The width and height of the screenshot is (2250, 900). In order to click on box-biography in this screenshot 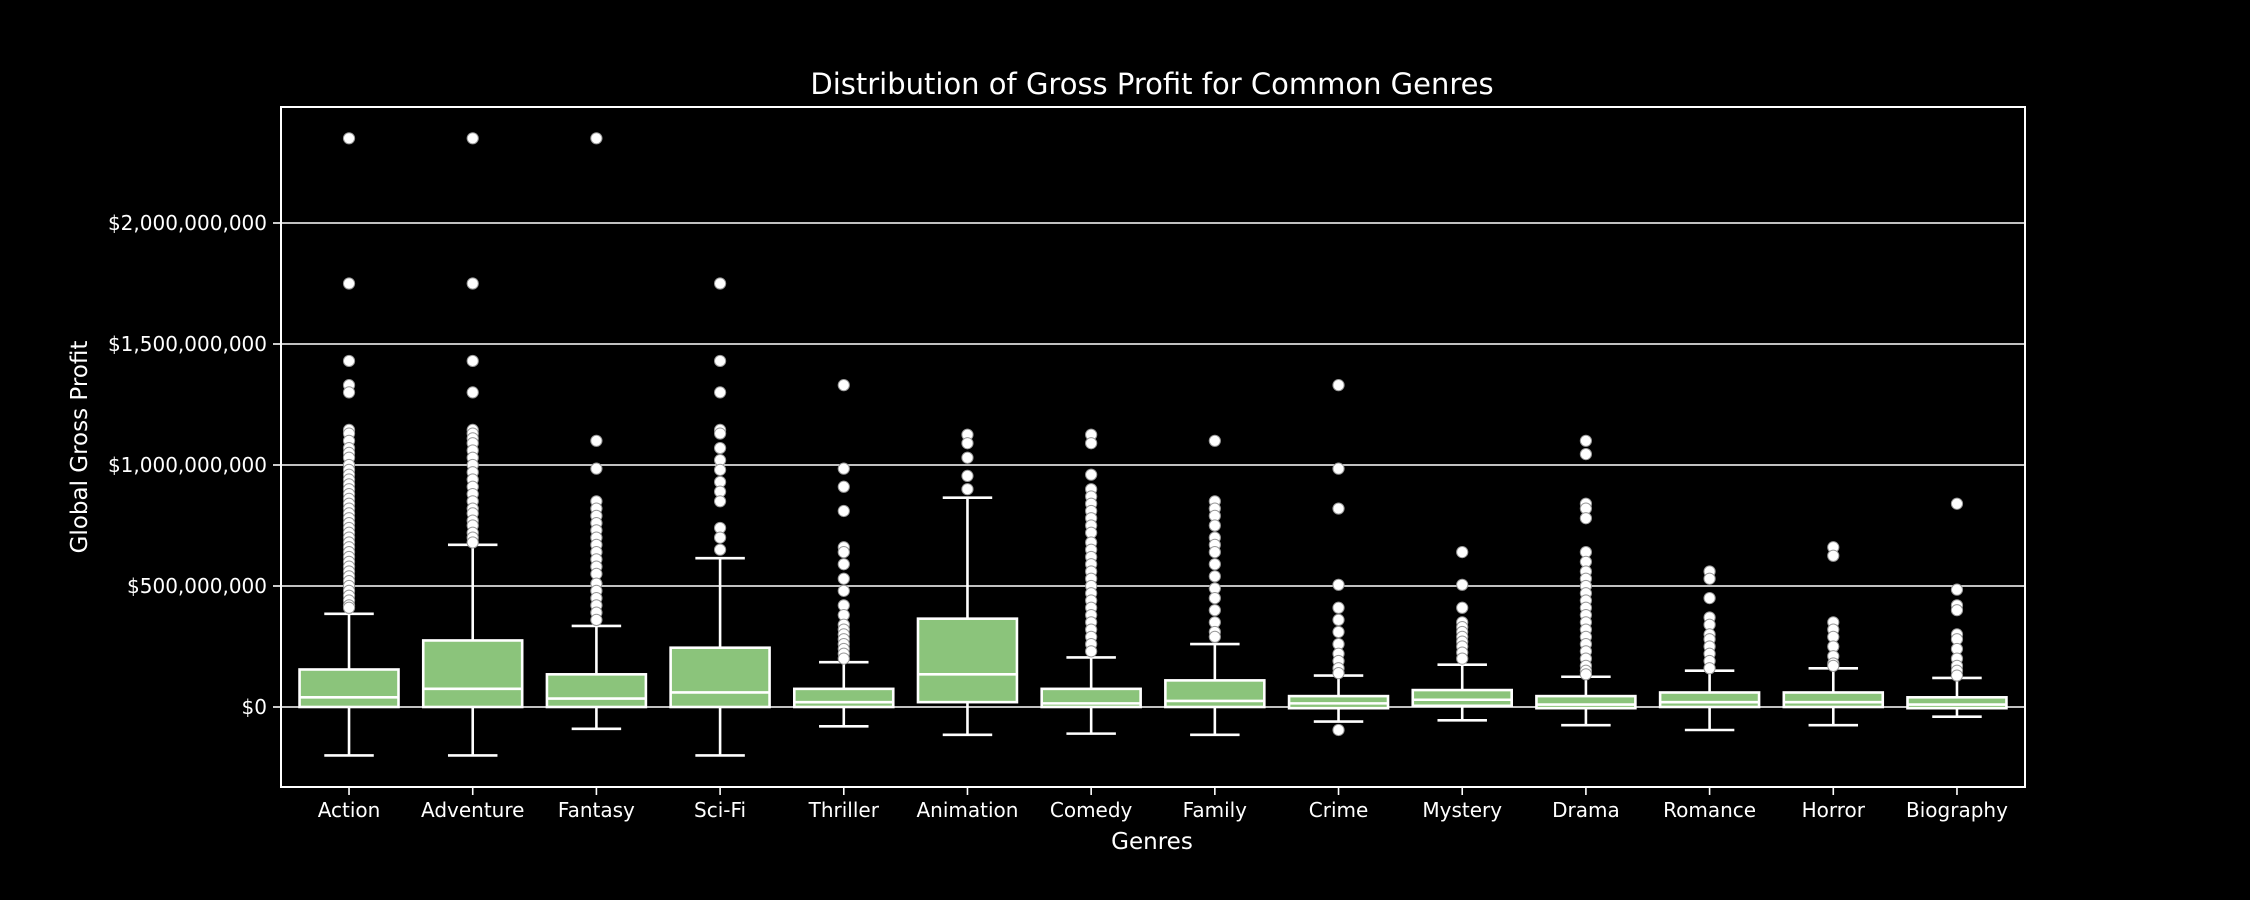, I will do `click(1957, 607)`.